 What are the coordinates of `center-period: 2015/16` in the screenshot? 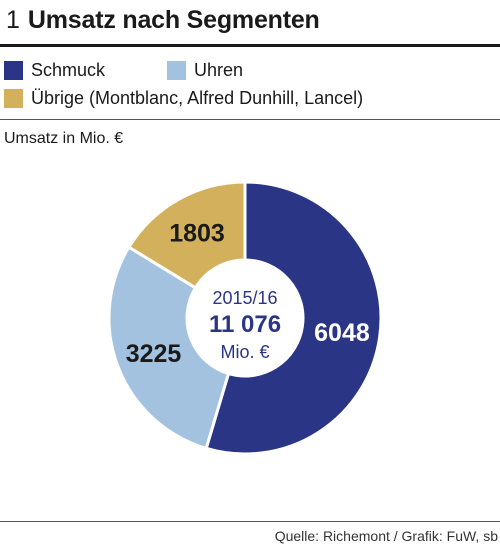 It's located at (244, 298).